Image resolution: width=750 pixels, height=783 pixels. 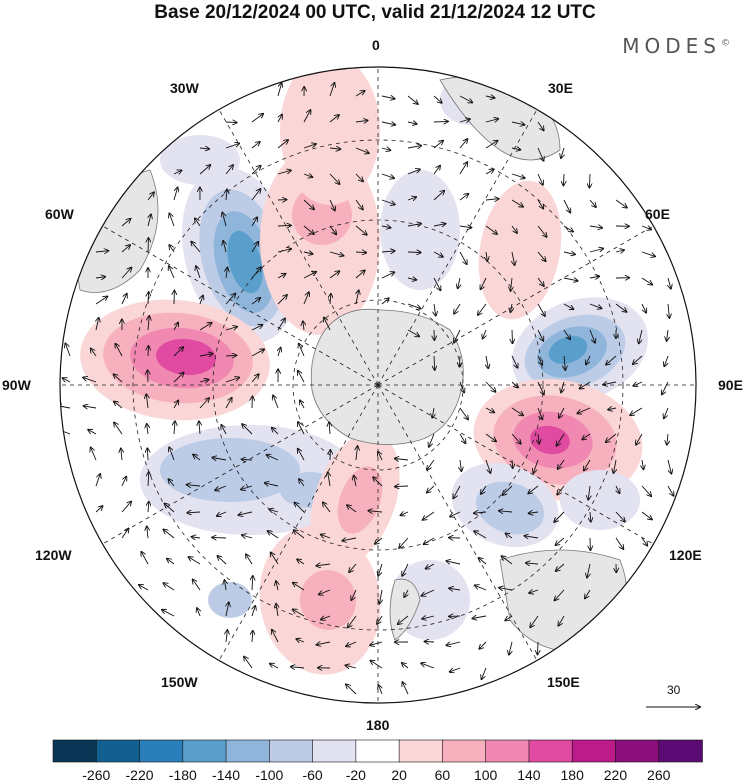 What do you see at coordinates (312, 775) in the screenshot?
I see `colorbar-tick-label: -60` at bounding box center [312, 775].